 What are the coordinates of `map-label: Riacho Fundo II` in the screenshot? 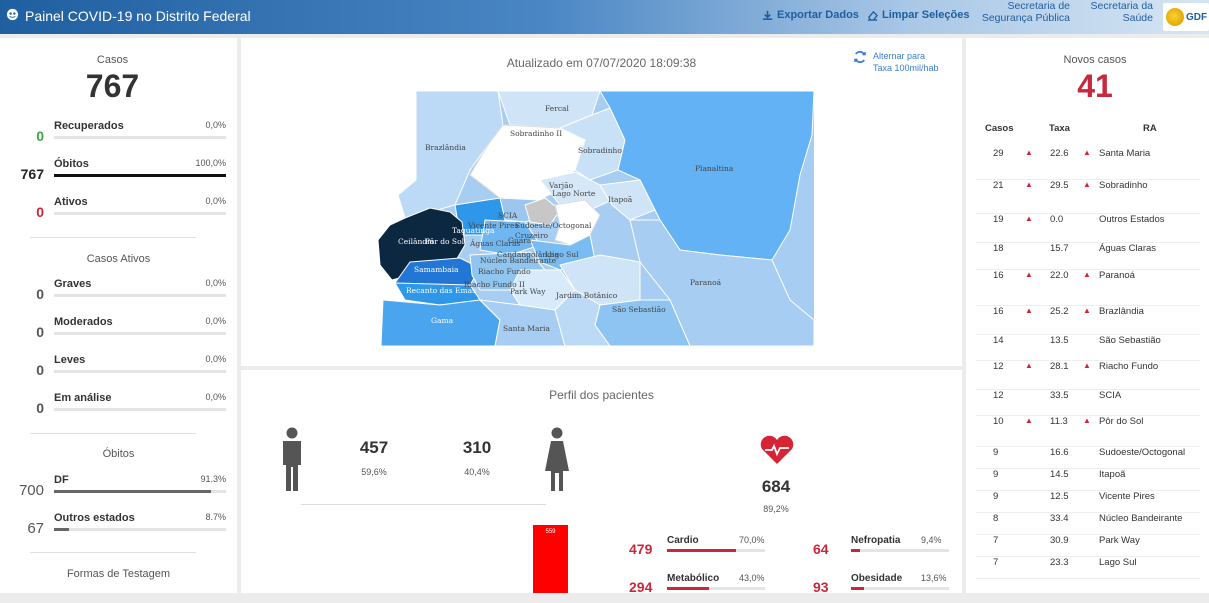 It's located at (494, 284).